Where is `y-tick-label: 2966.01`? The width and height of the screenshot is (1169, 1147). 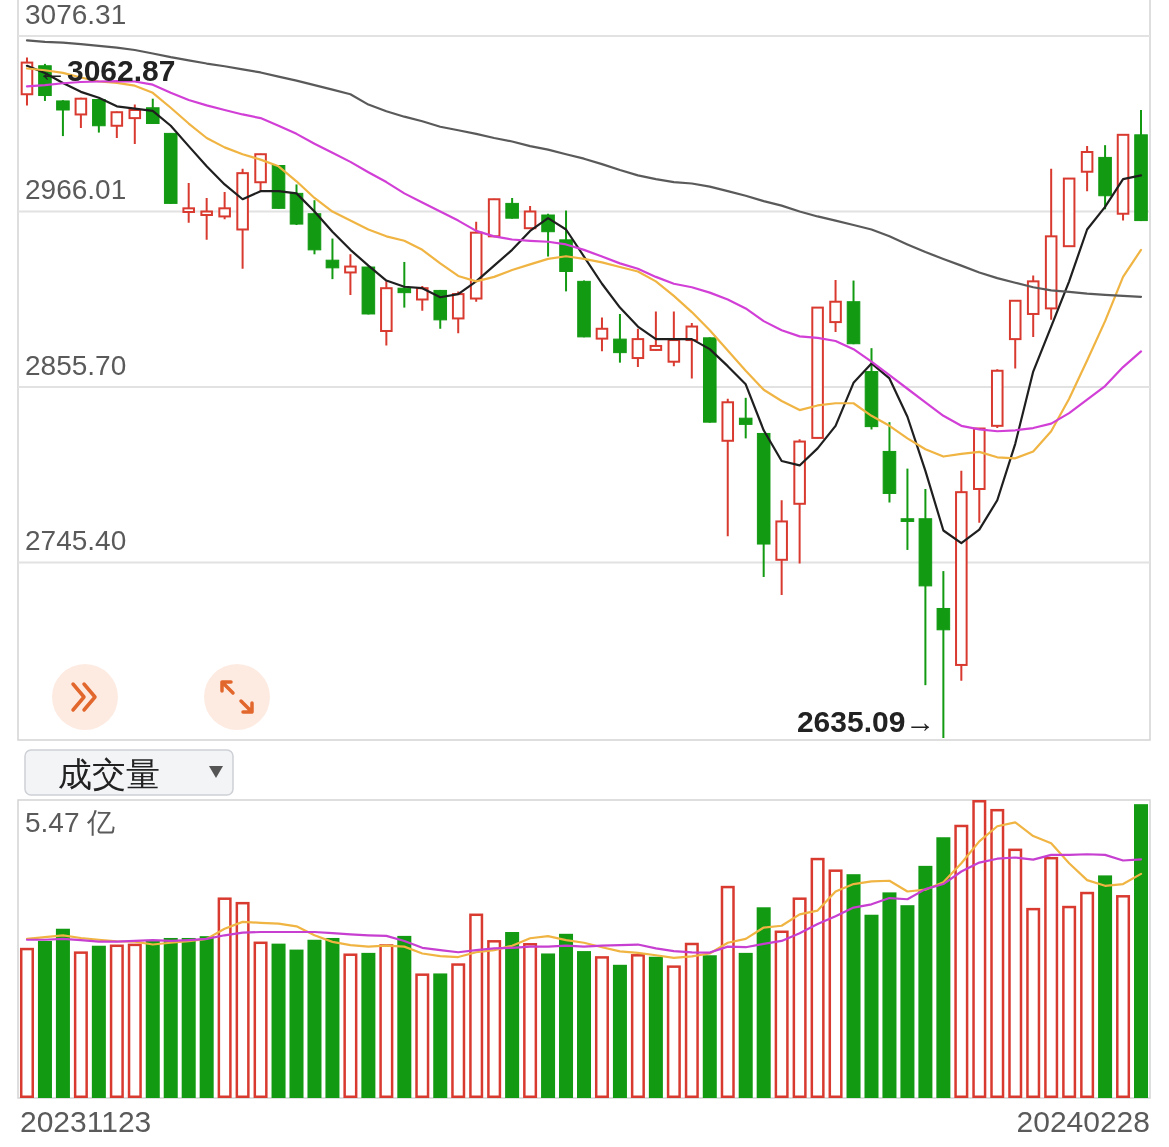
y-tick-label: 2966.01 is located at coordinates (76, 190).